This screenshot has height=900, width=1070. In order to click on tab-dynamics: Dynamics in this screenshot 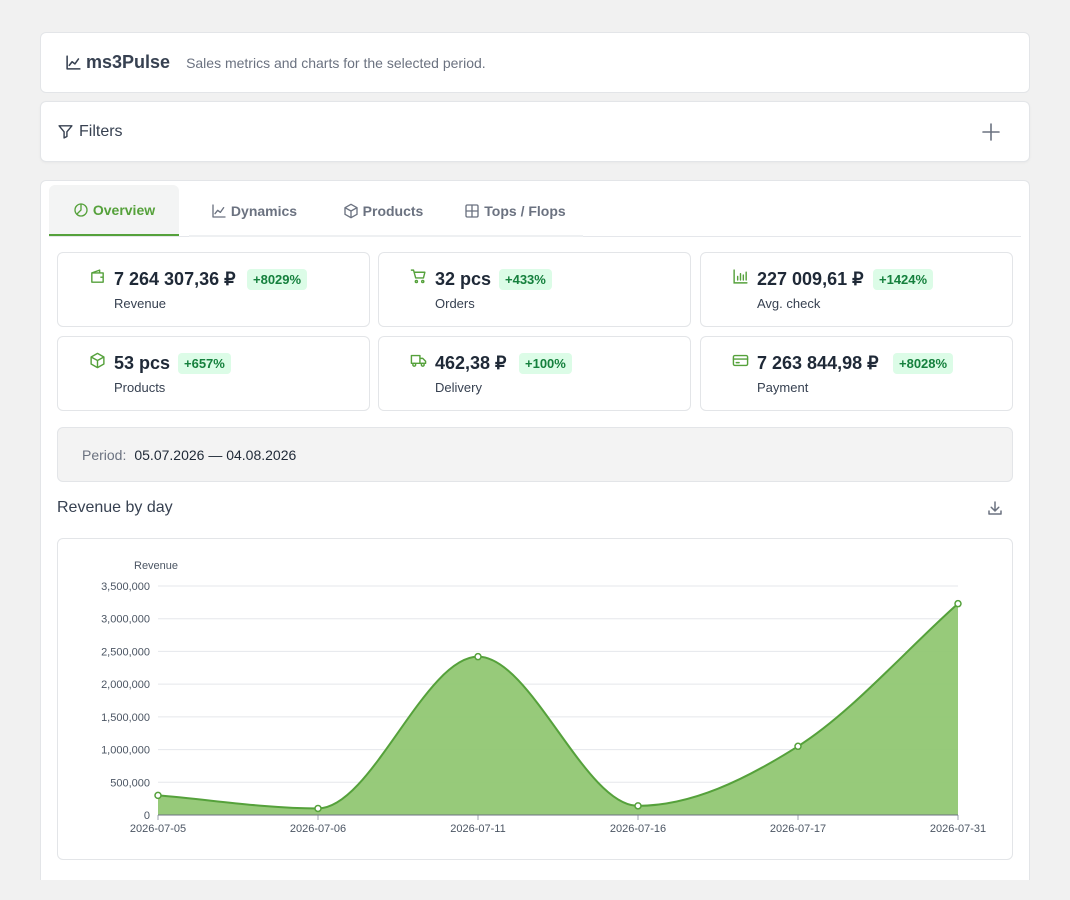, I will do `click(254, 210)`.